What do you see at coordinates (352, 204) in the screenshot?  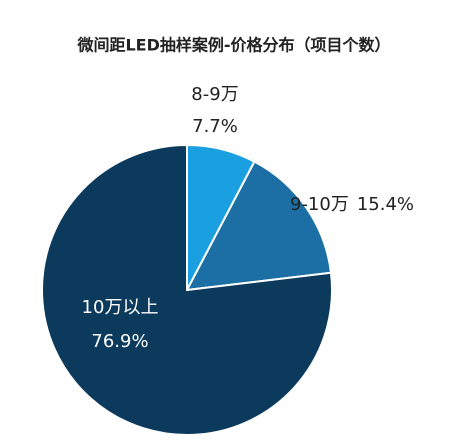 I see `data-label: 9-10万 15.4%` at bounding box center [352, 204].